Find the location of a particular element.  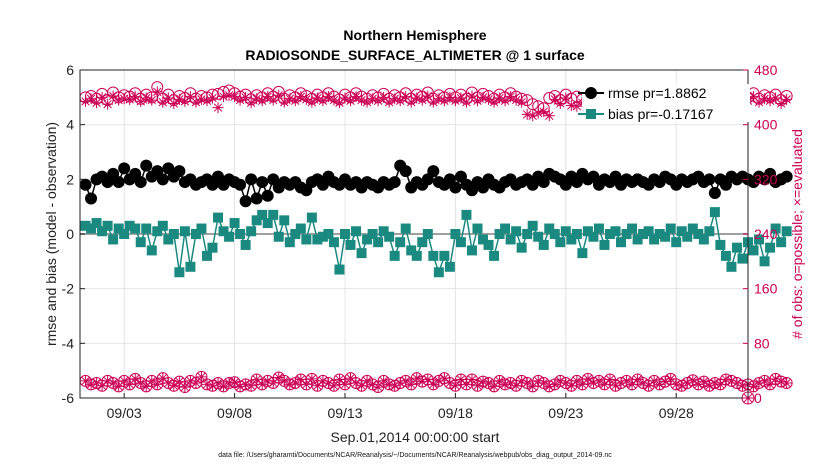

x-tick-label: 09/08 is located at coordinates (234, 413).